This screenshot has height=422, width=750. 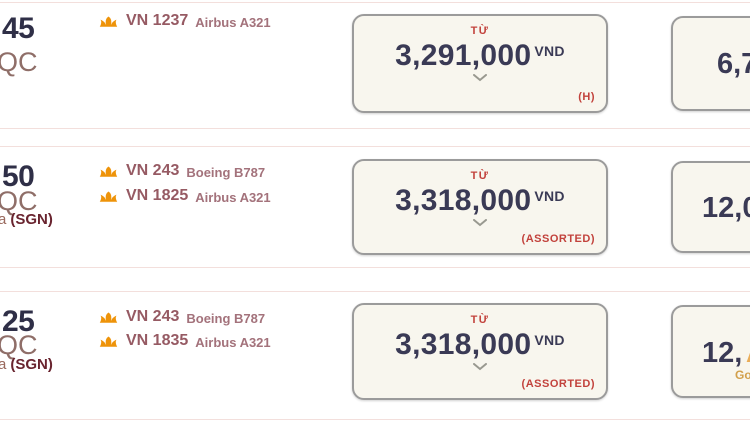 I want to click on alt-fare-amount-fragment: 12,, so click(x=722, y=353).